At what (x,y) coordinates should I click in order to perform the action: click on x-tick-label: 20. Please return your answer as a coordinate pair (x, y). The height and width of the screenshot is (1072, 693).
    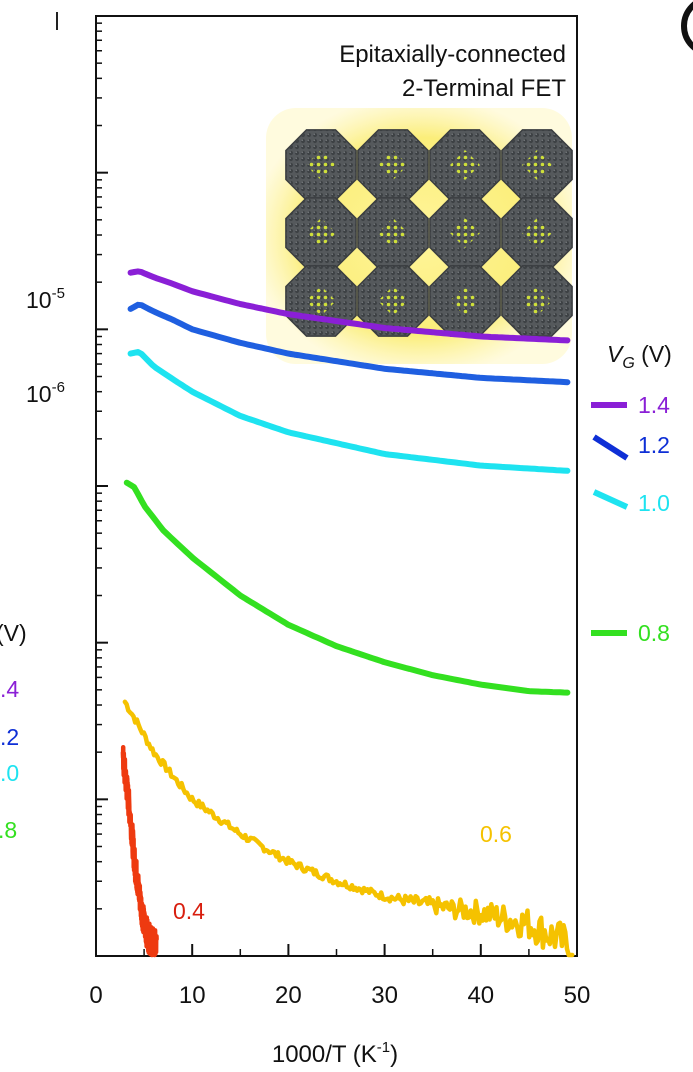
    Looking at the image, I should click on (288, 995).